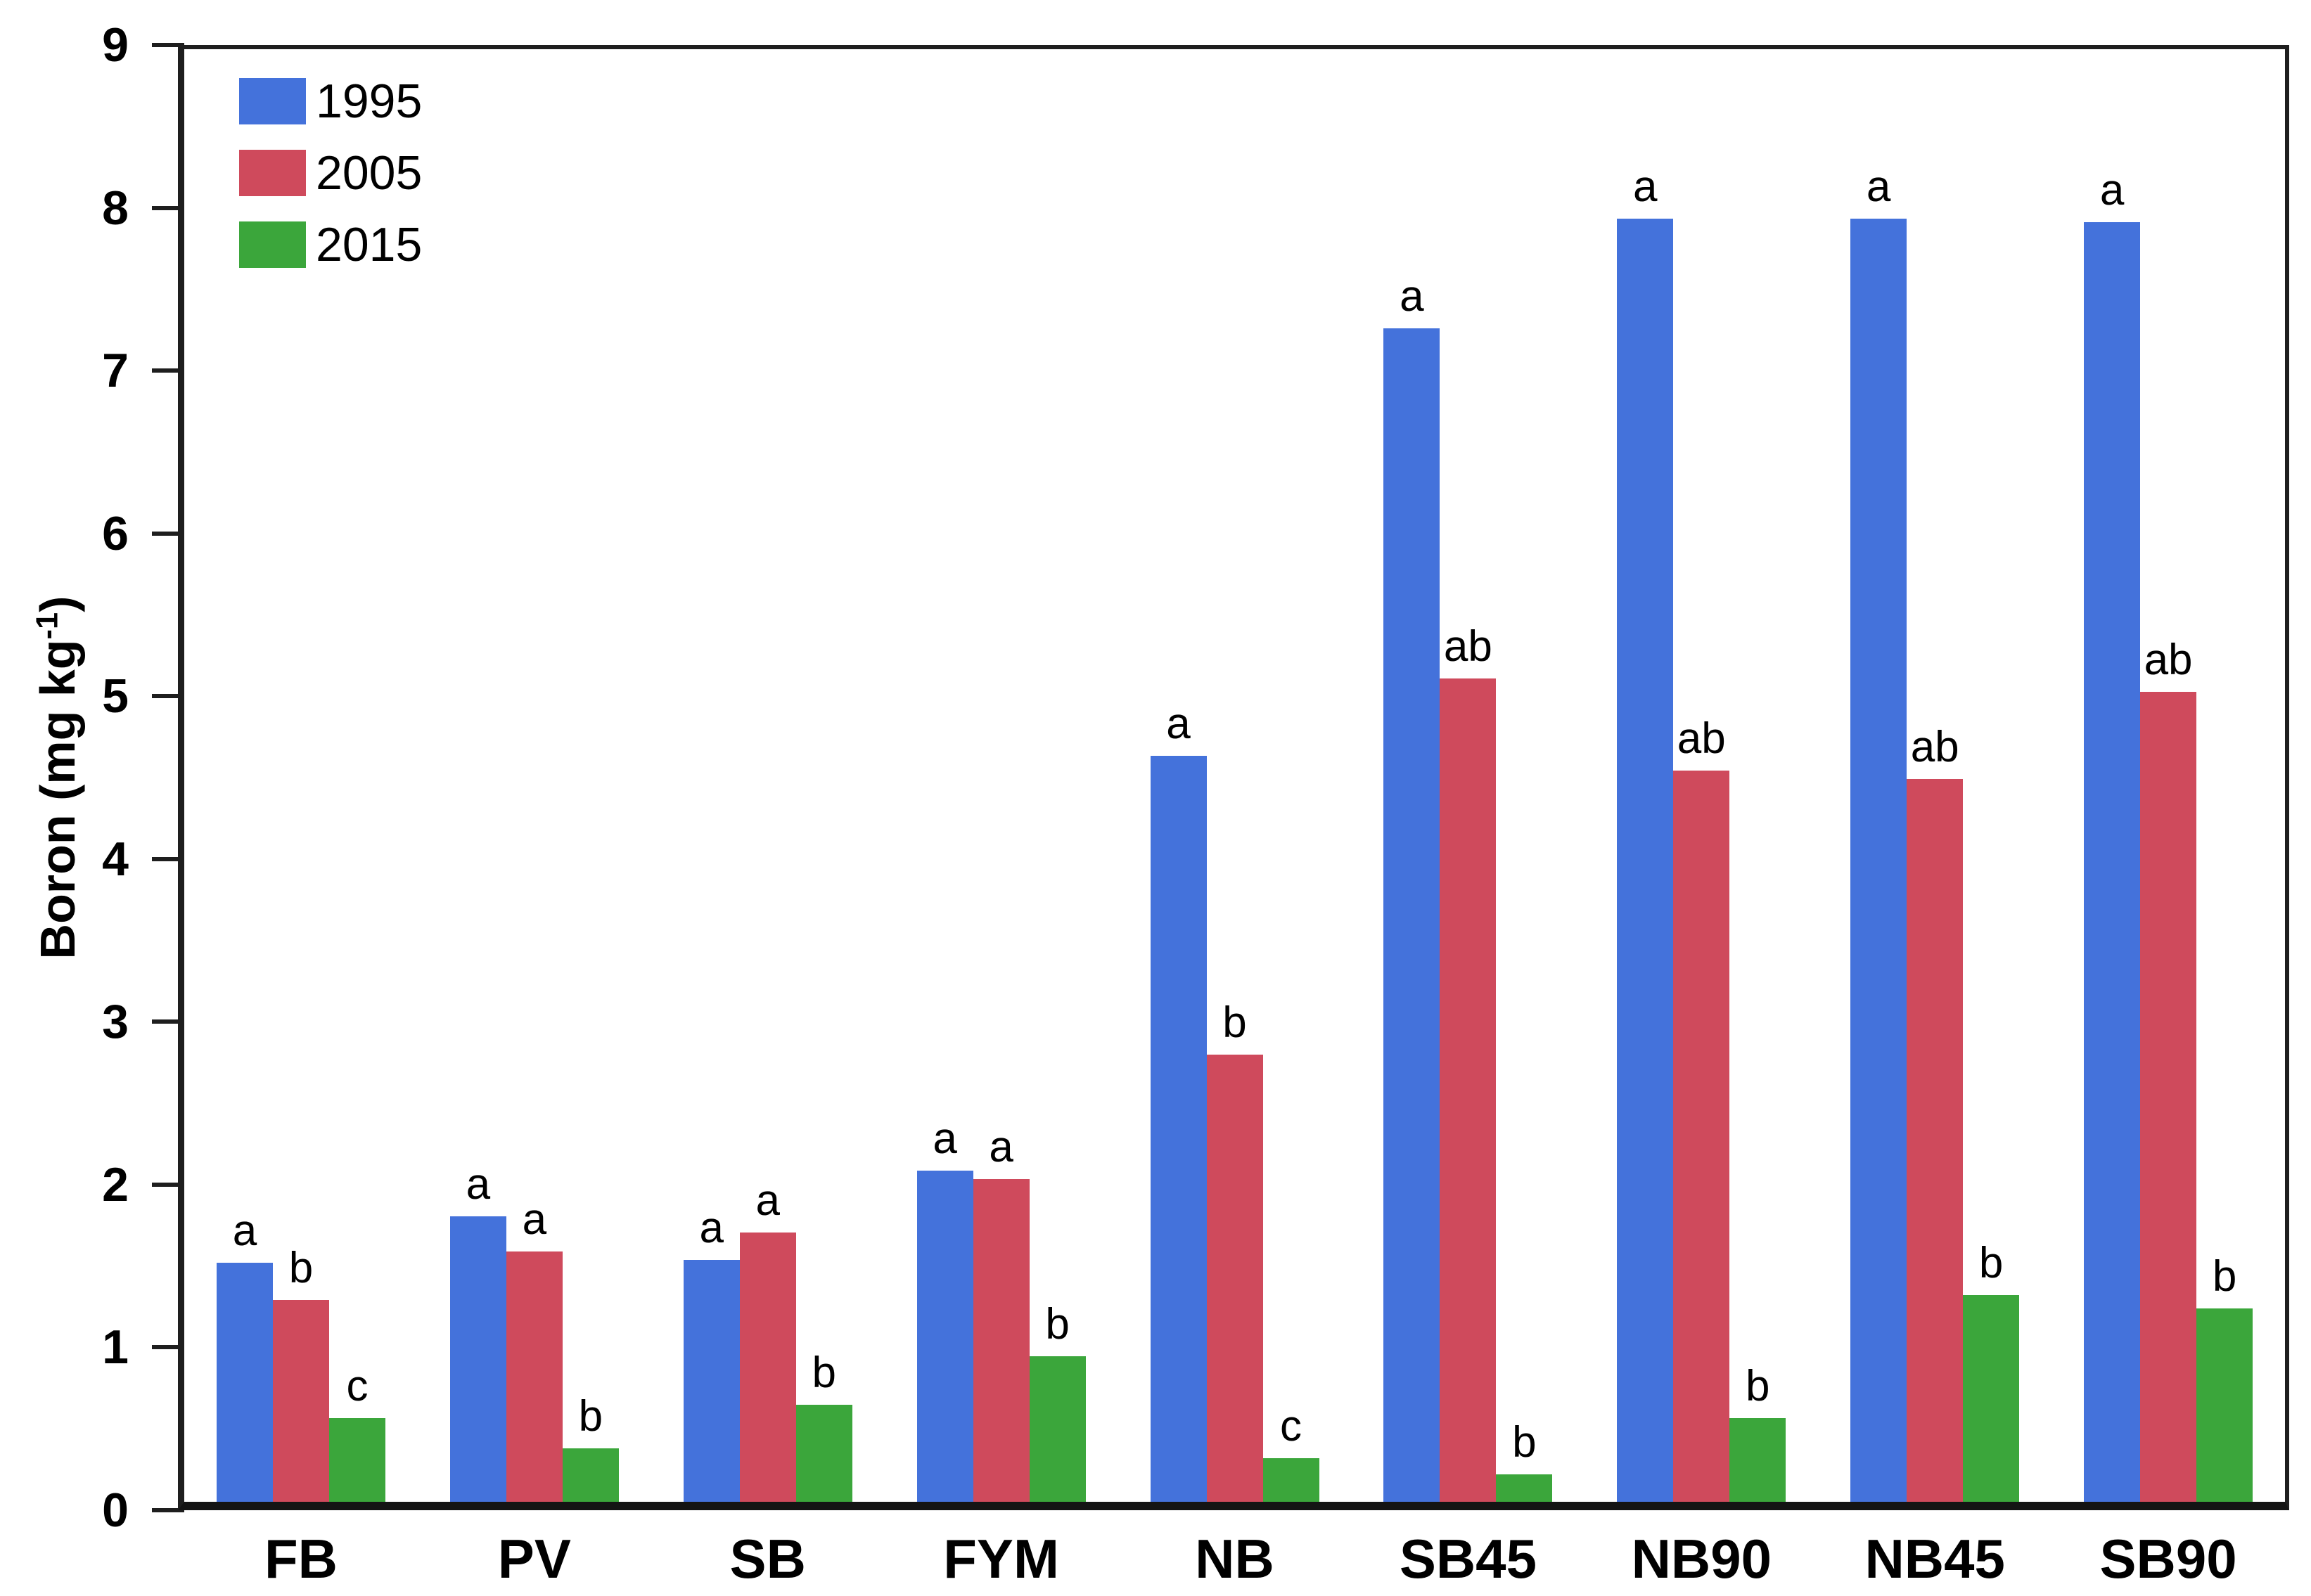  Describe the element at coordinates (115, 859) in the screenshot. I see `y-tick-label-4: 4` at that location.